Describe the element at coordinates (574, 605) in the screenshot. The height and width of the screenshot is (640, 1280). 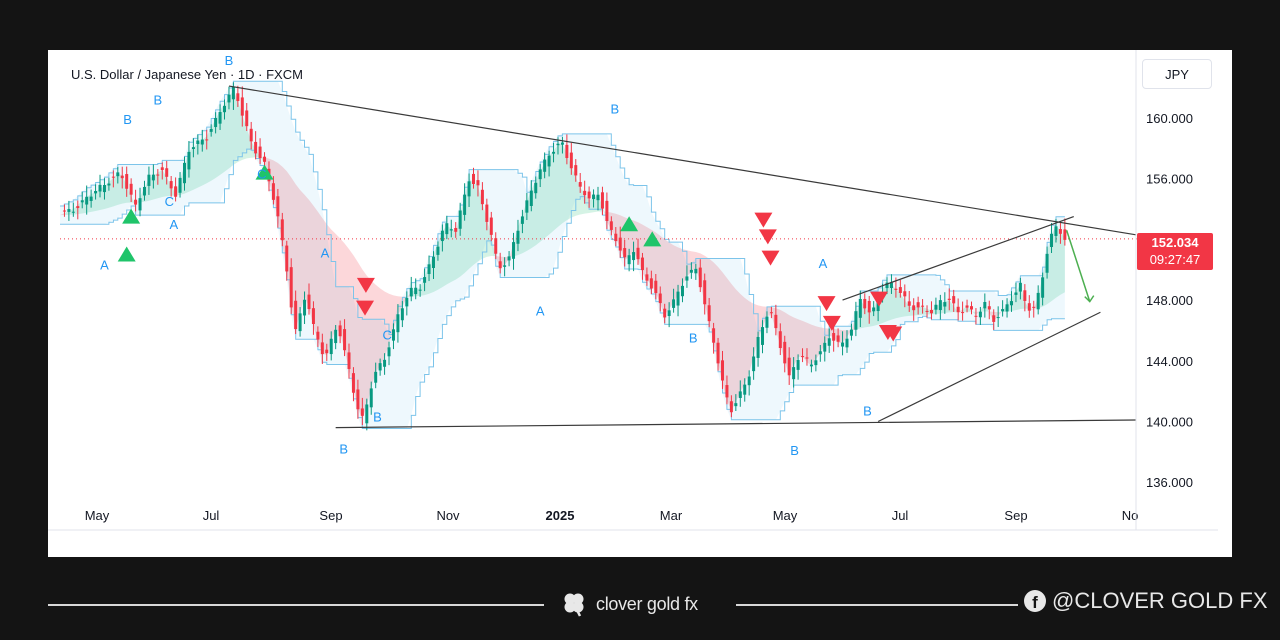
I see `clover-icon` at that location.